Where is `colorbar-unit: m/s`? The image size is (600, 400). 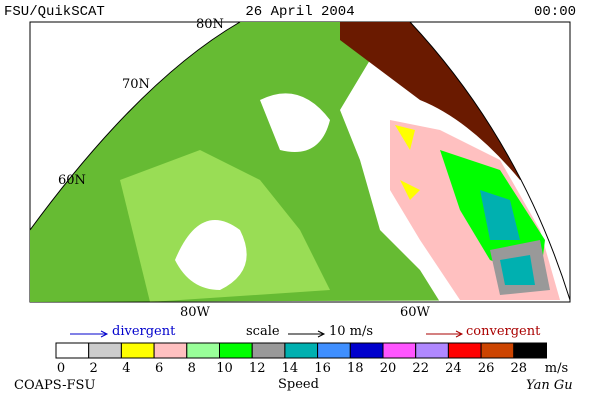
colorbar-unit: m/s is located at coordinates (556, 368).